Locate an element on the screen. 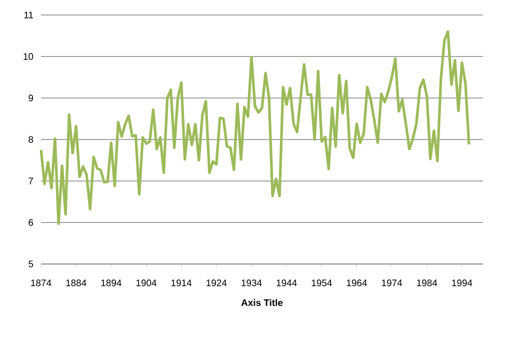 Image resolution: width=514 pixels, height=338 pixels. x-tick-label: 1884 is located at coordinates (76, 283).